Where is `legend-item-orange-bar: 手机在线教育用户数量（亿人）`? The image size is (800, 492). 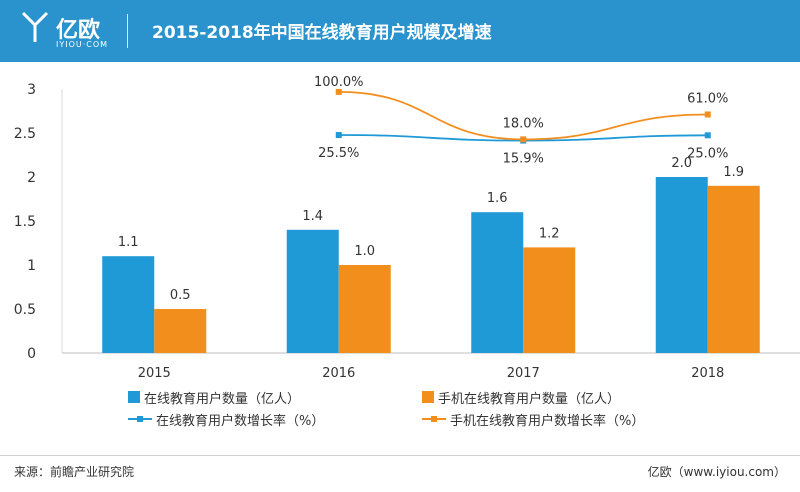
legend-item-orange-bar: 手机在线教育用户数量（亿人） is located at coordinates (533, 397).